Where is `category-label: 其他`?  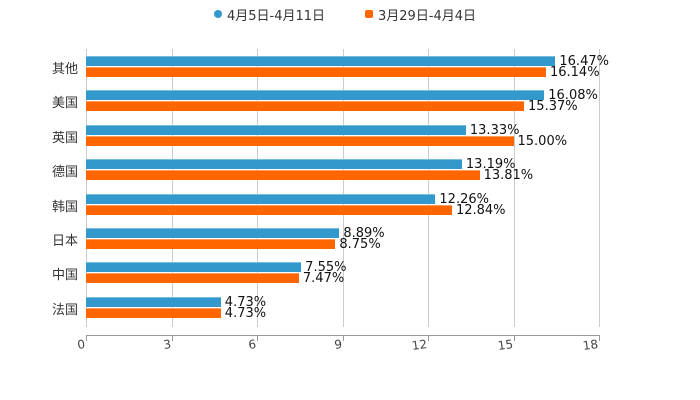 category-label: 其他 is located at coordinates (64, 69).